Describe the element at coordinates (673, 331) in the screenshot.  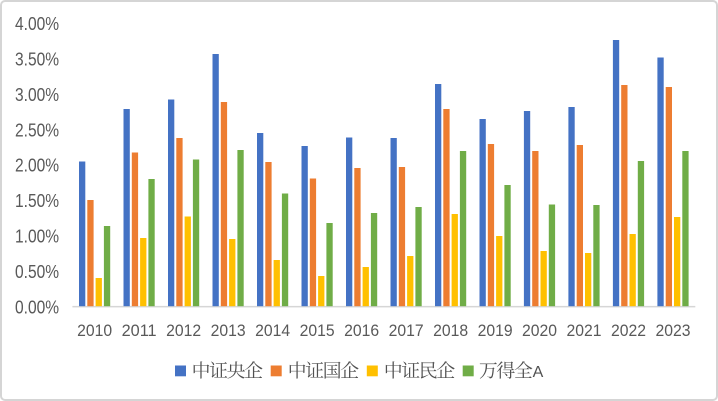
I see `svg-text: 2023` at that location.